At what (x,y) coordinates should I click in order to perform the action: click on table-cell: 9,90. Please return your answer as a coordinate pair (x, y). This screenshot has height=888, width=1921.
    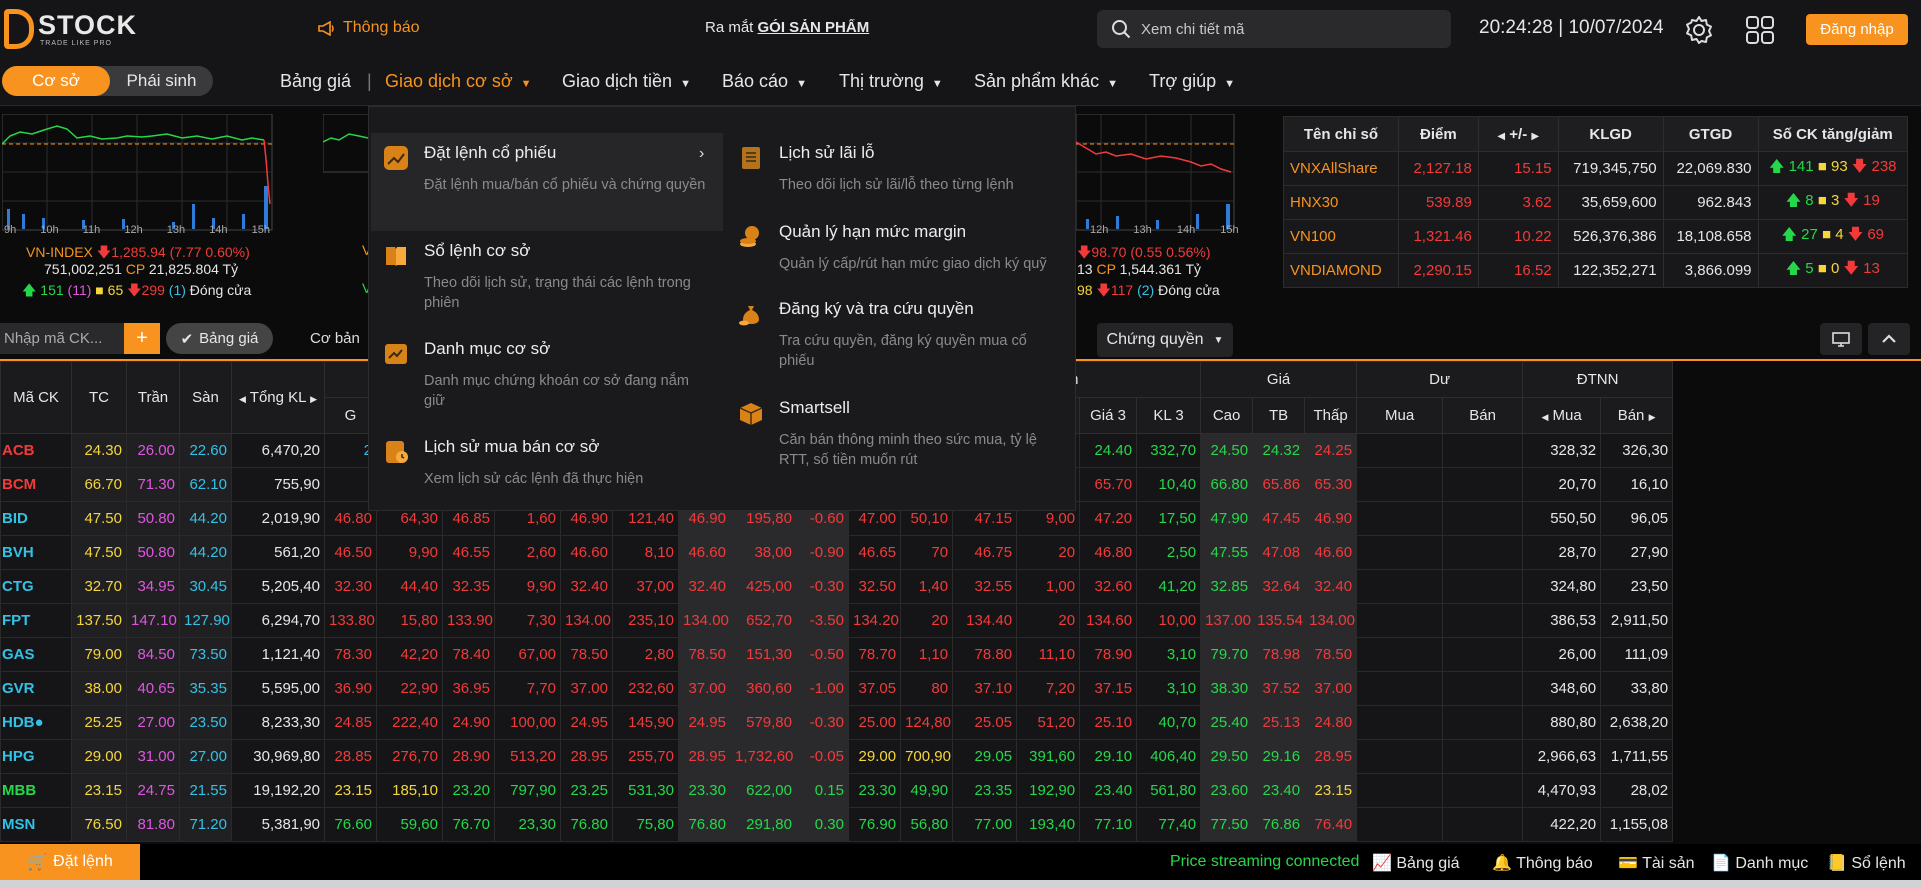
    Looking at the image, I should click on (527, 586).